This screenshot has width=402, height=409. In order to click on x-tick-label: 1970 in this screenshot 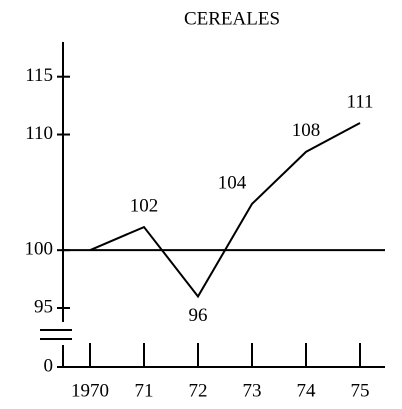, I will do `click(90, 390)`.